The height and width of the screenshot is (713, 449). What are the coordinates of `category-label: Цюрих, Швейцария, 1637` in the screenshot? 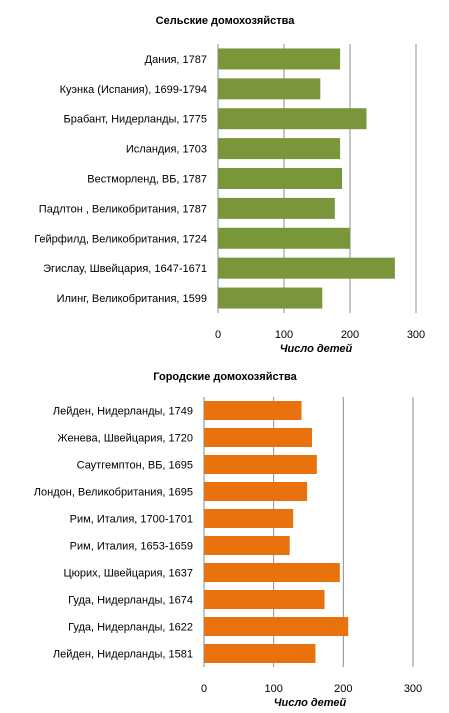 It's located at (128, 574).